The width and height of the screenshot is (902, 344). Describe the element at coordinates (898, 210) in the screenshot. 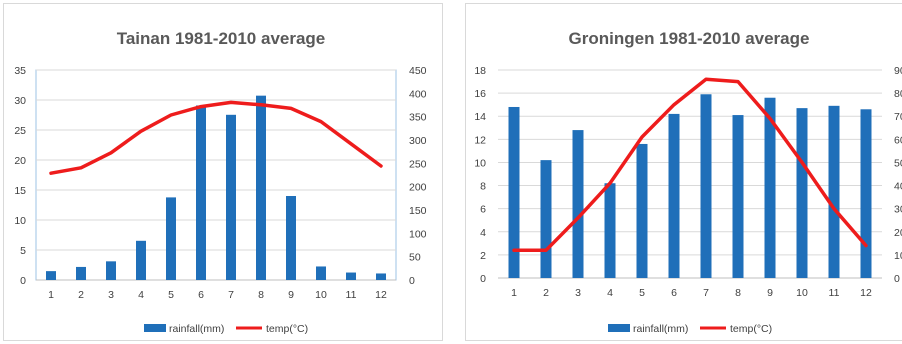

I see `undefined-right-tick-label: 30` at that location.